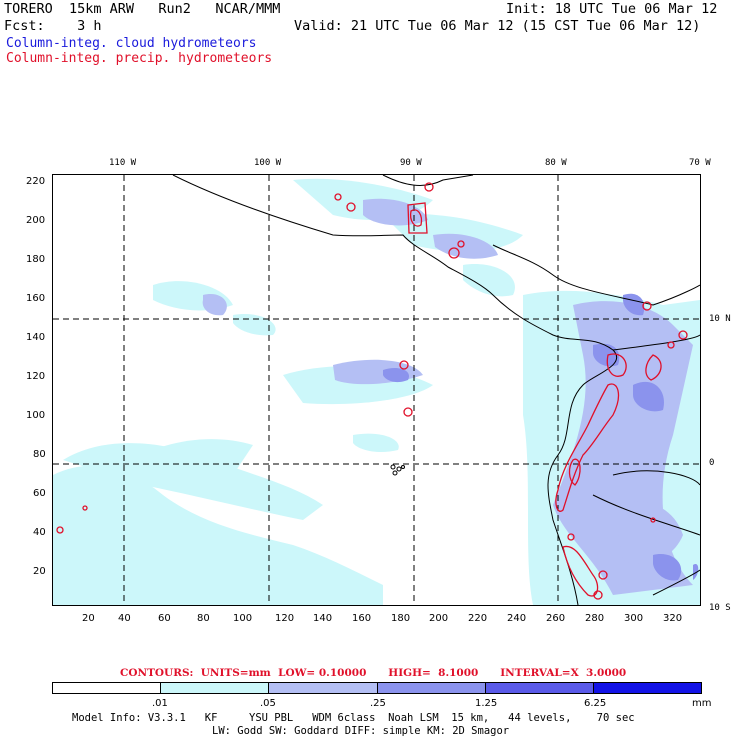 The height and width of the screenshot is (740, 740). I want to click on y-tick: 120, so click(36, 376).